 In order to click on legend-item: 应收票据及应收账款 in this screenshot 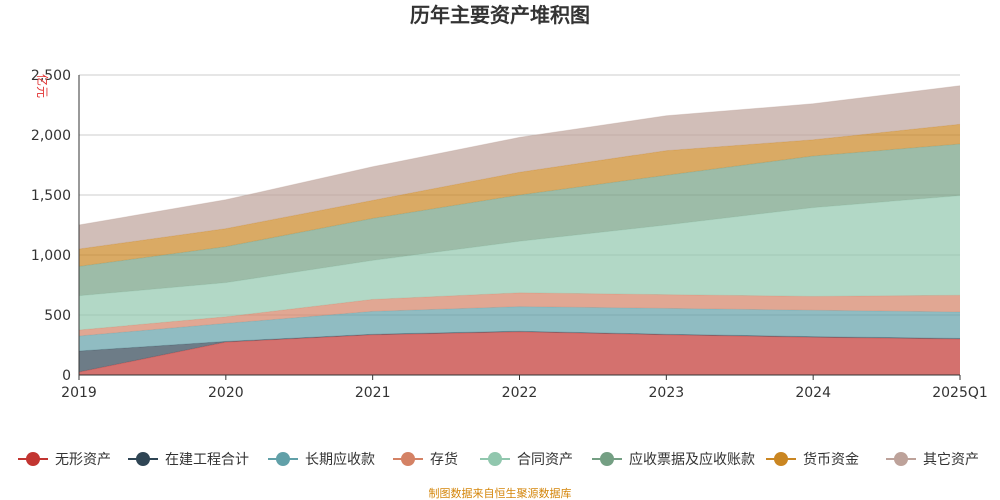, I will do `click(673, 459)`.